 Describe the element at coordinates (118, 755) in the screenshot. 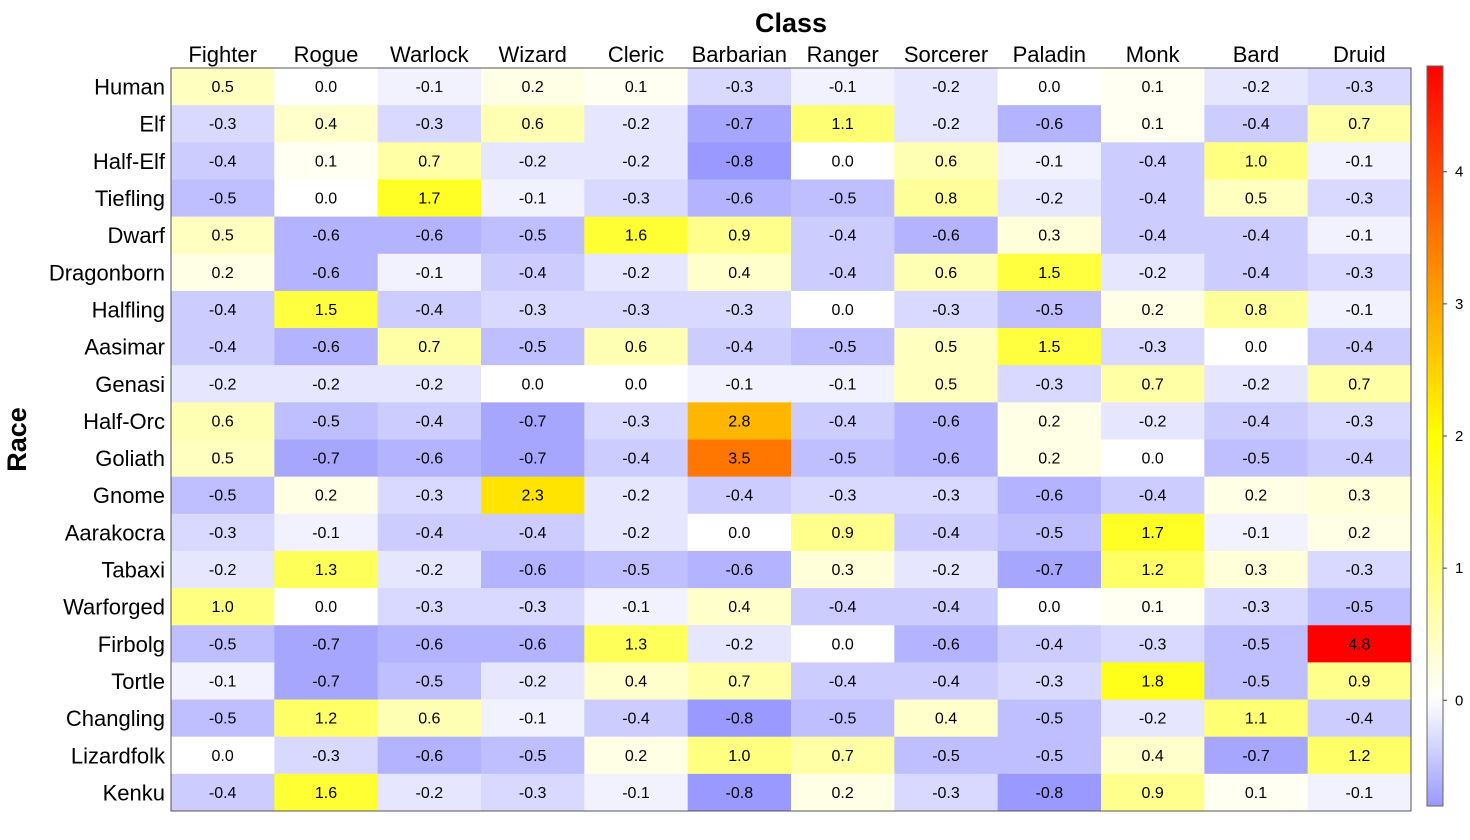

I see `row-label-lizardfolk: Lizardfolk` at that location.